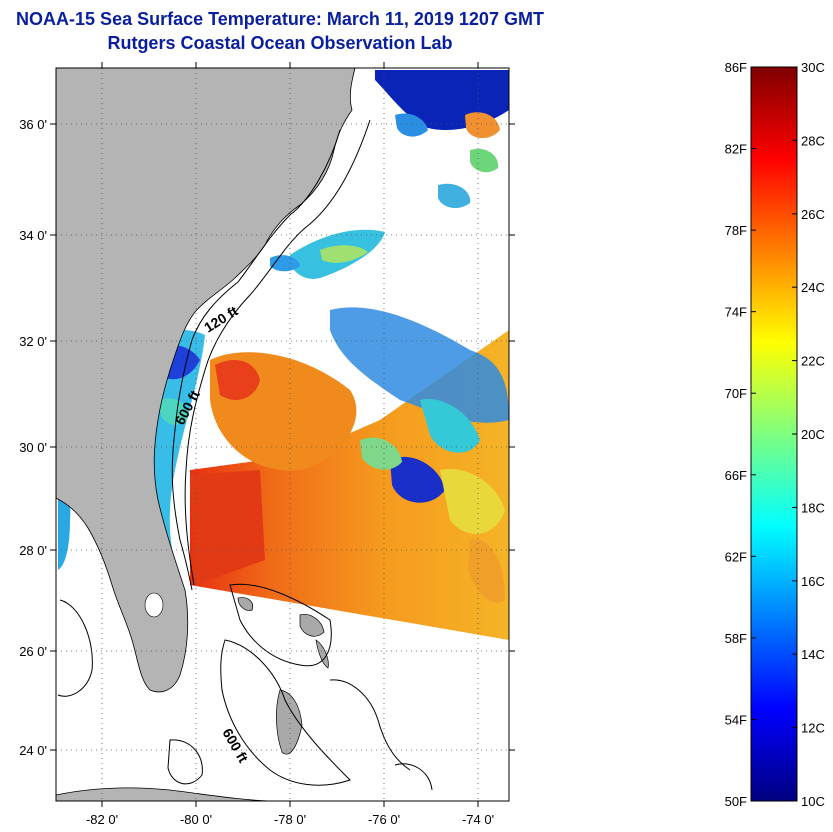  Describe the element at coordinates (102, 819) in the screenshot. I see `lon-label: -82 0'` at that location.